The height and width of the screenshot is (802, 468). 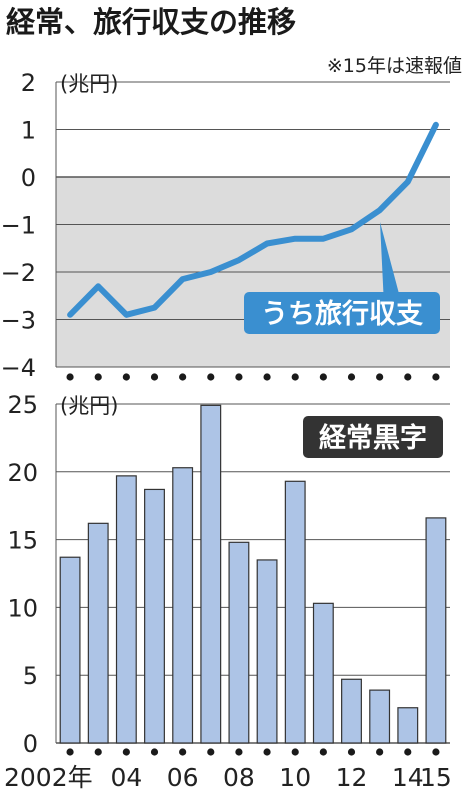 I want to click on y-tick-label: 5, so click(x=30, y=676).